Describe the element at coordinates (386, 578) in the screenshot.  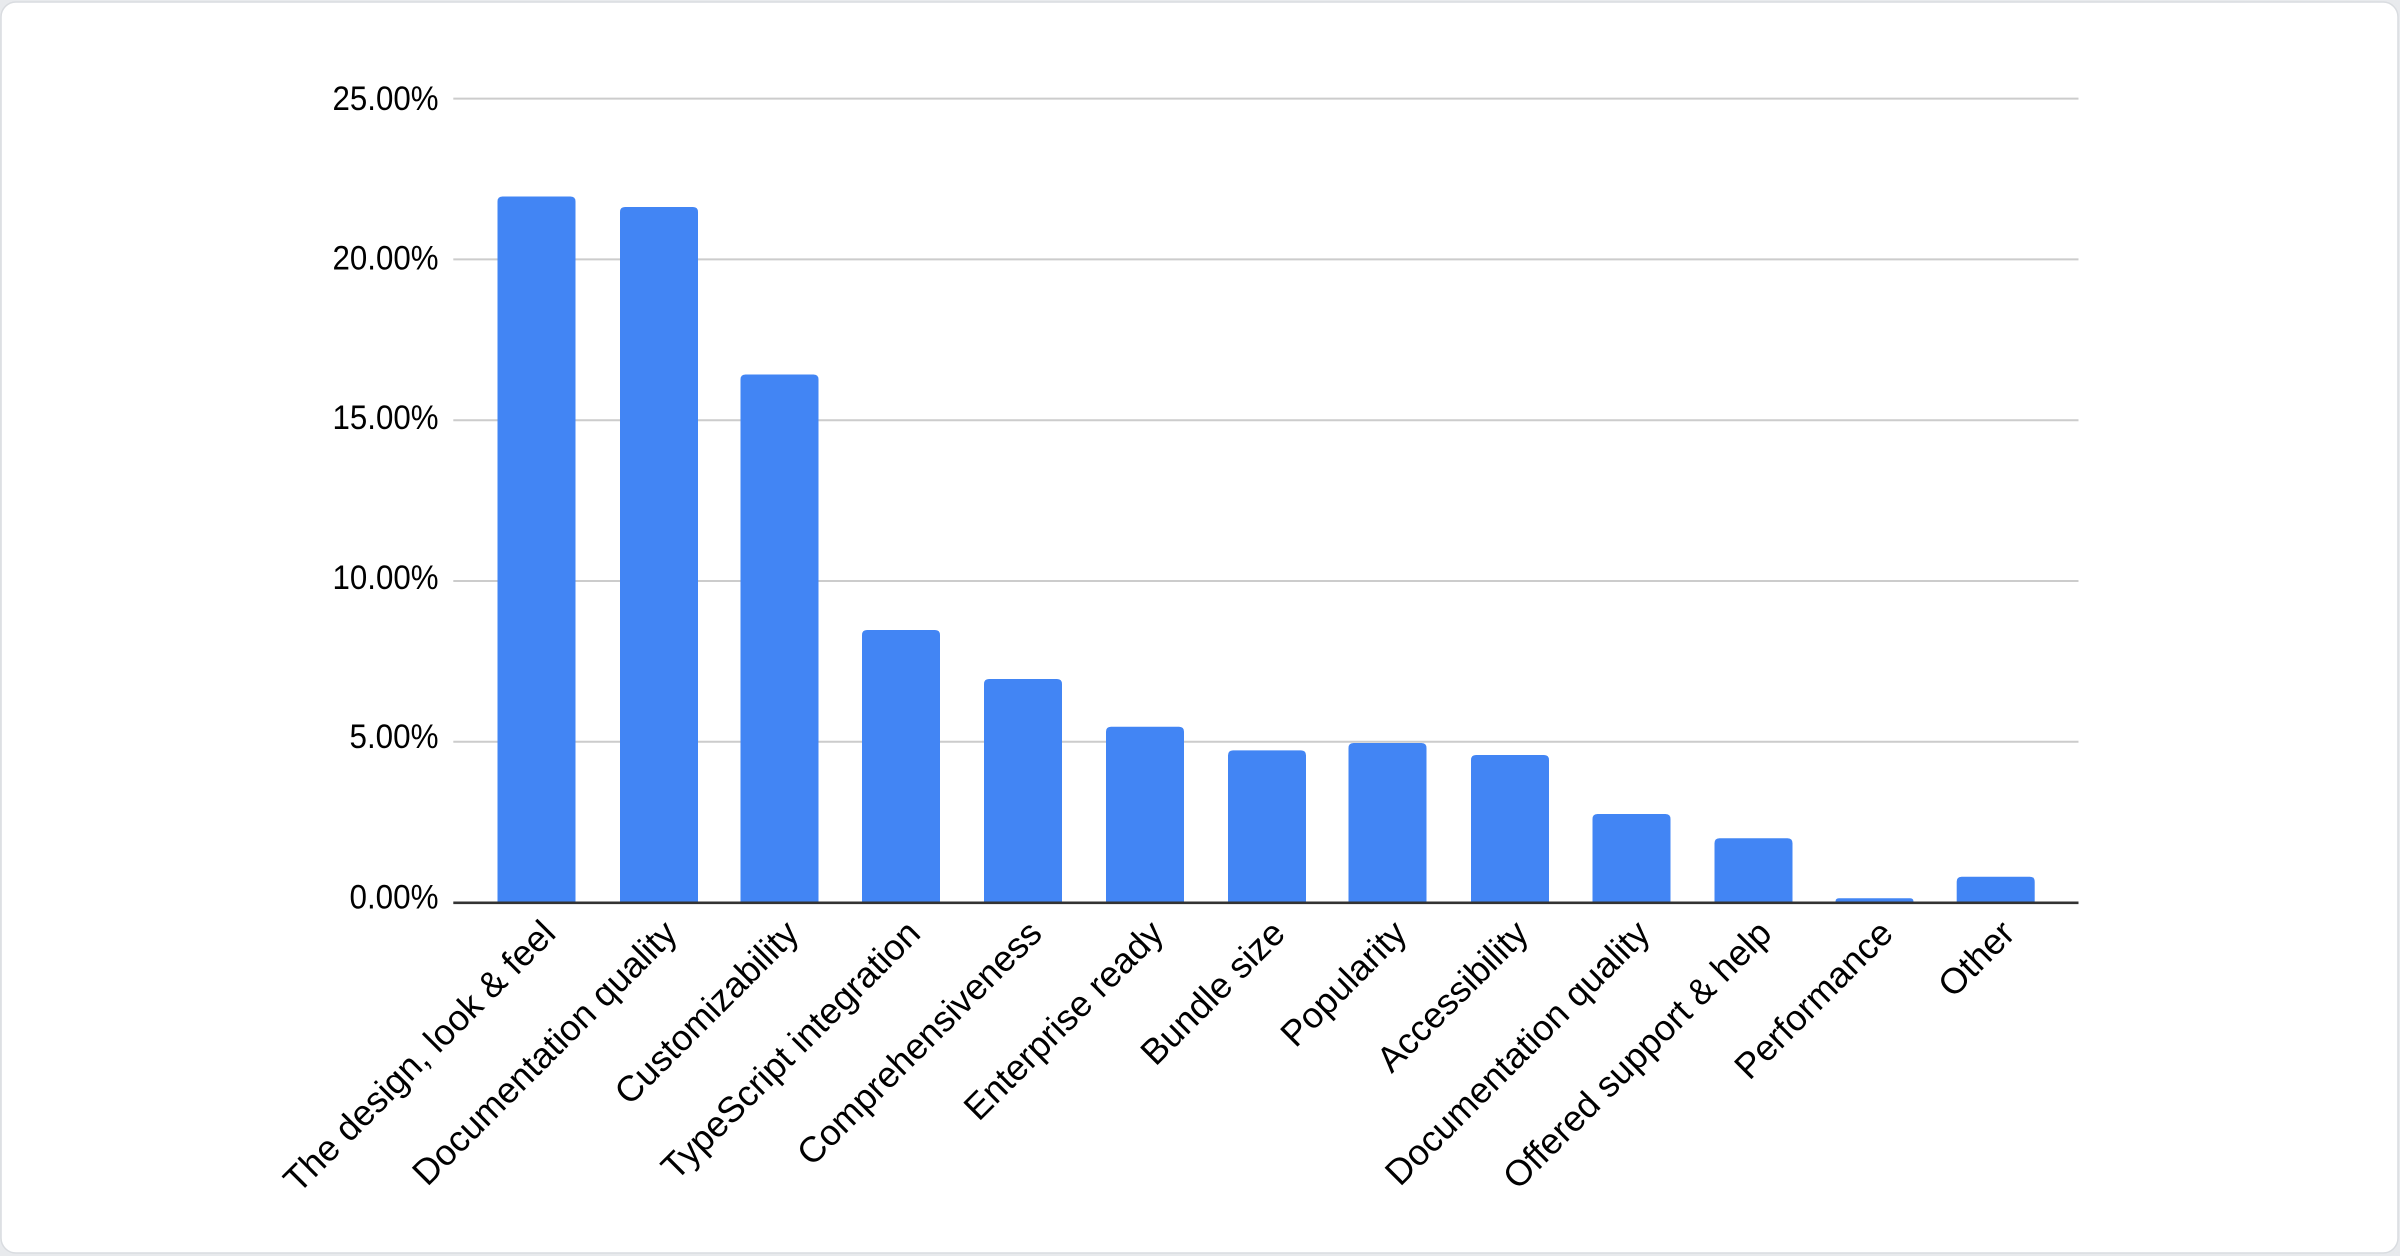
I see `svg-text: 10.00%` at that location.